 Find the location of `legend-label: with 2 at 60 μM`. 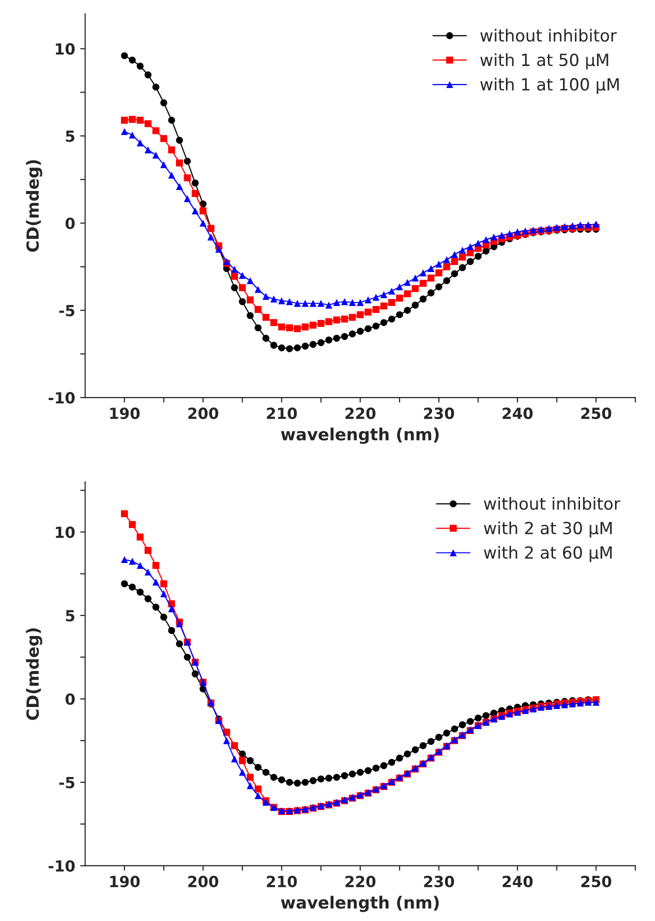

legend-label: with 2 at 60 μM is located at coordinates (548, 554).